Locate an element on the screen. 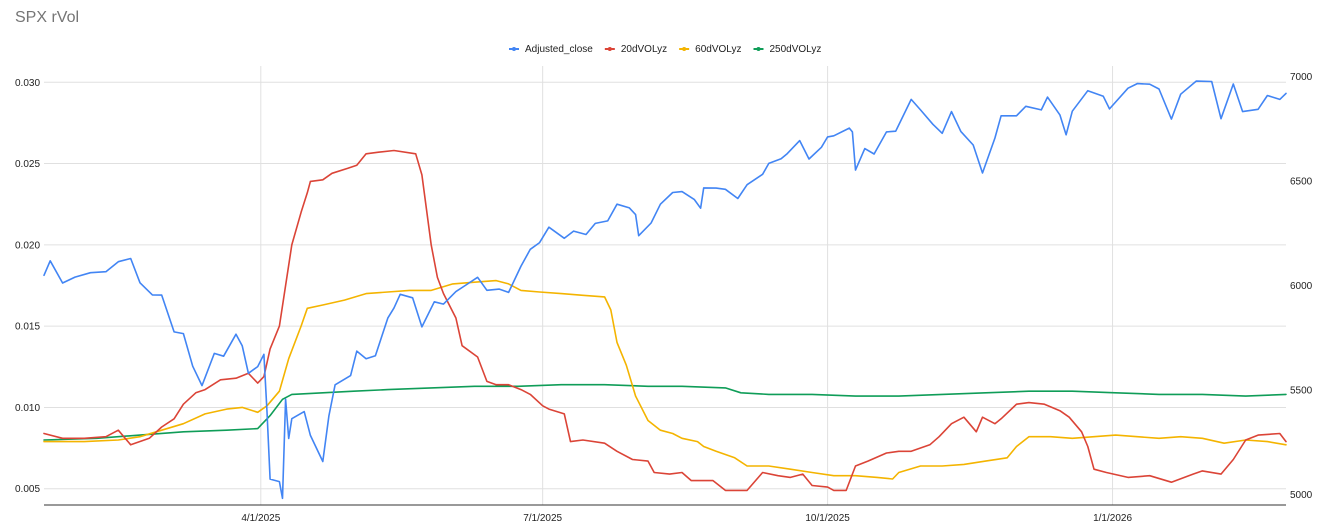  y-left-tick-label: 0.025 is located at coordinates (27, 164).